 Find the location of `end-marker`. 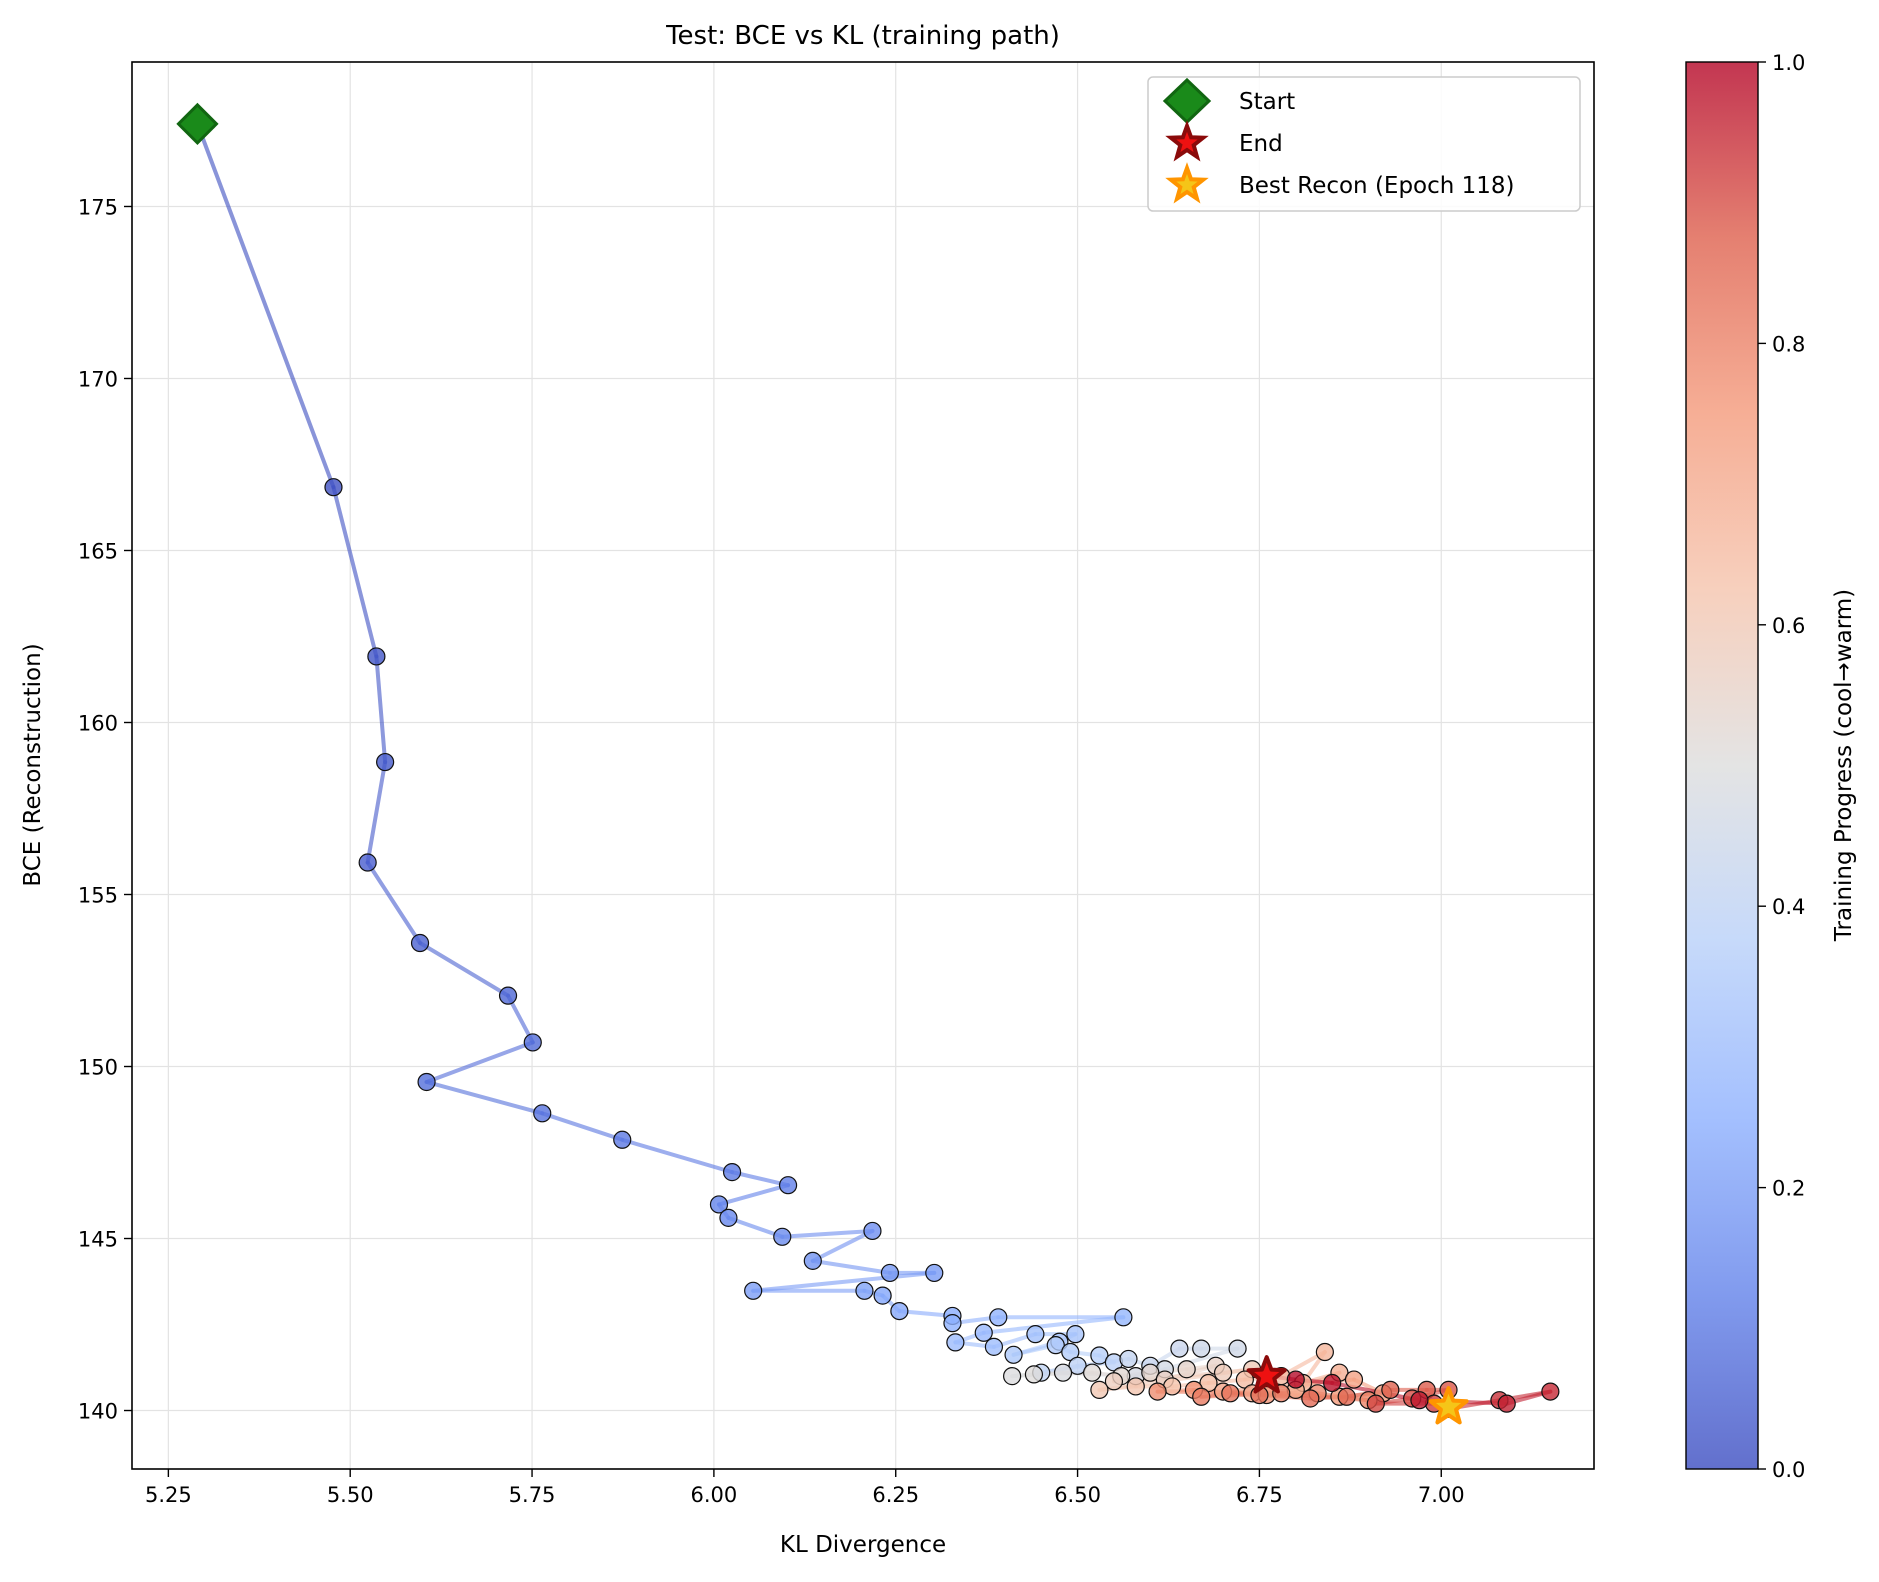

end-marker is located at coordinates (1266, 1374).